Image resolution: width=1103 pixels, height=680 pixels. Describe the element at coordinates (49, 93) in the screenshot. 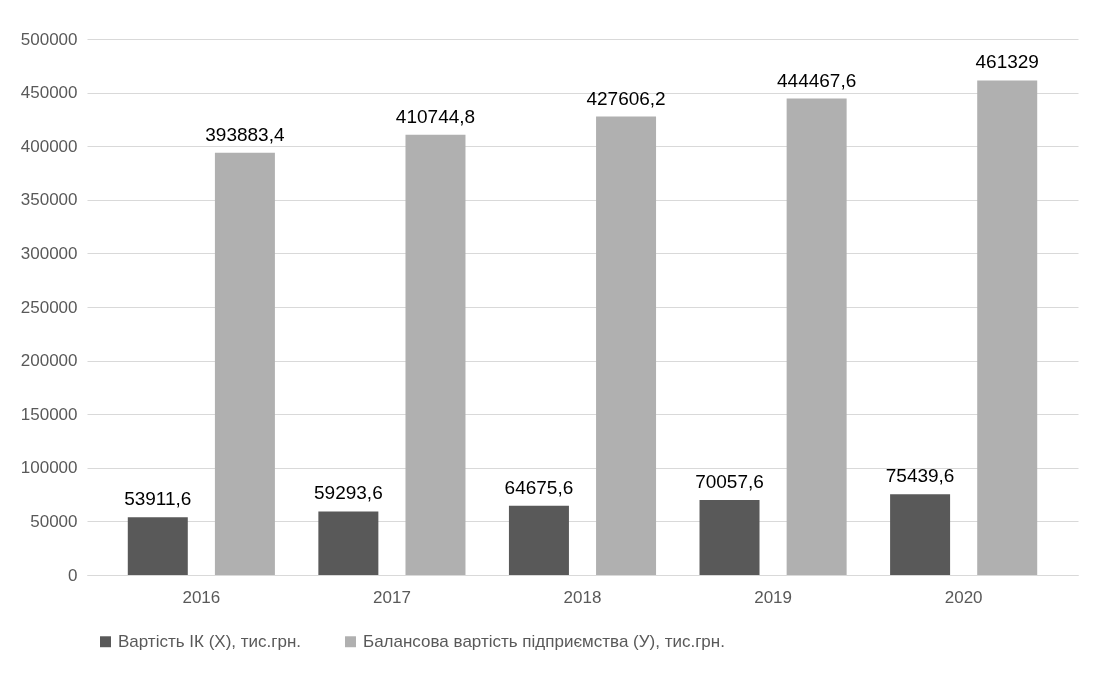

I see `y-tick-label: 450000` at that location.